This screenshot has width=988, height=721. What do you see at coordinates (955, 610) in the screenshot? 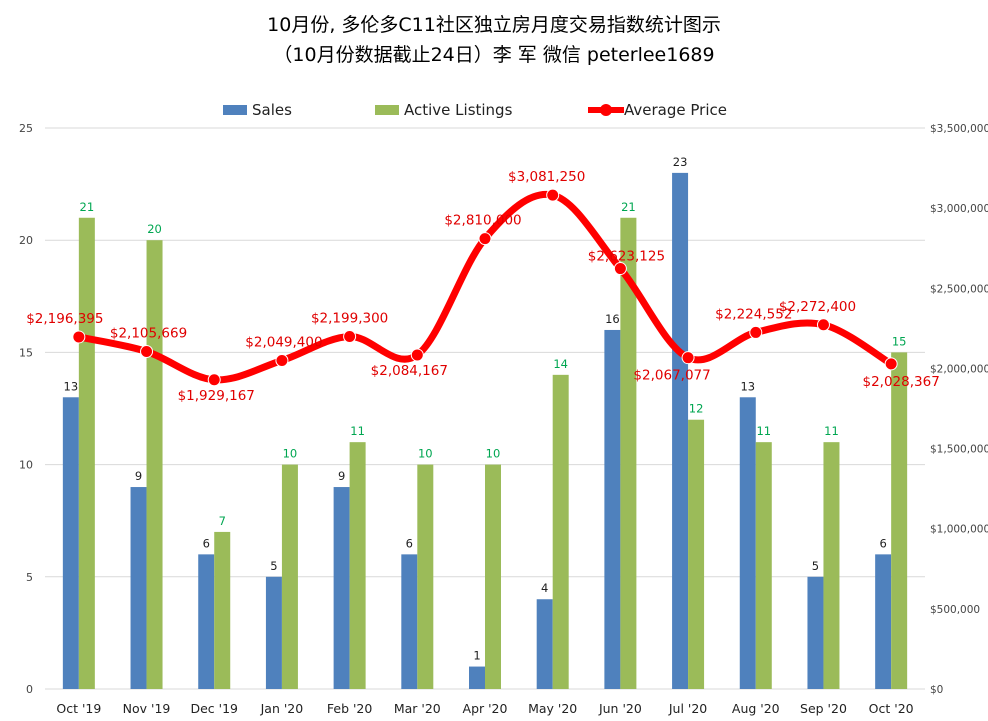
I see `y-right-tick-label: $500,000` at bounding box center [955, 610].